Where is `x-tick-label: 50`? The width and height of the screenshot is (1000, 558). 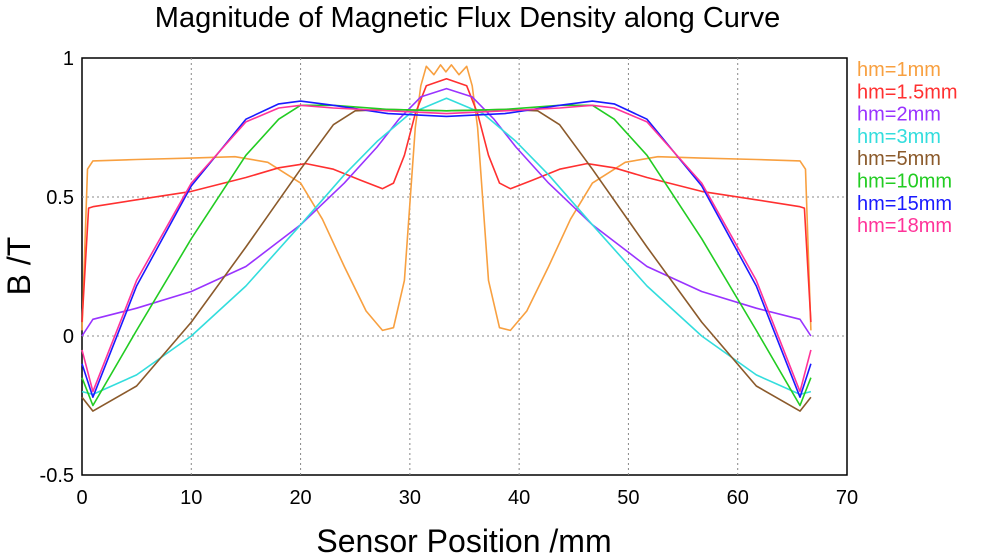
x-tick-label: 50 is located at coordinates (628, 498).